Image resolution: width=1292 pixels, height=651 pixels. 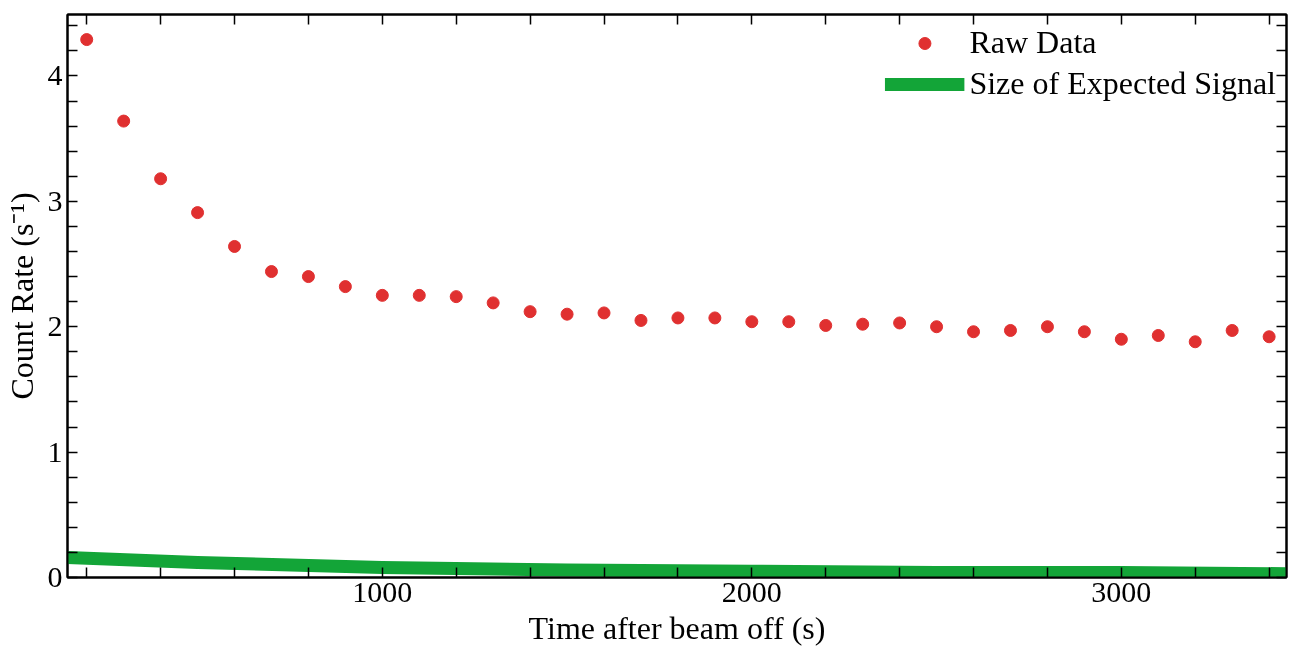 I want to click on y-tick-label: 2, so click(x=55, y=326).